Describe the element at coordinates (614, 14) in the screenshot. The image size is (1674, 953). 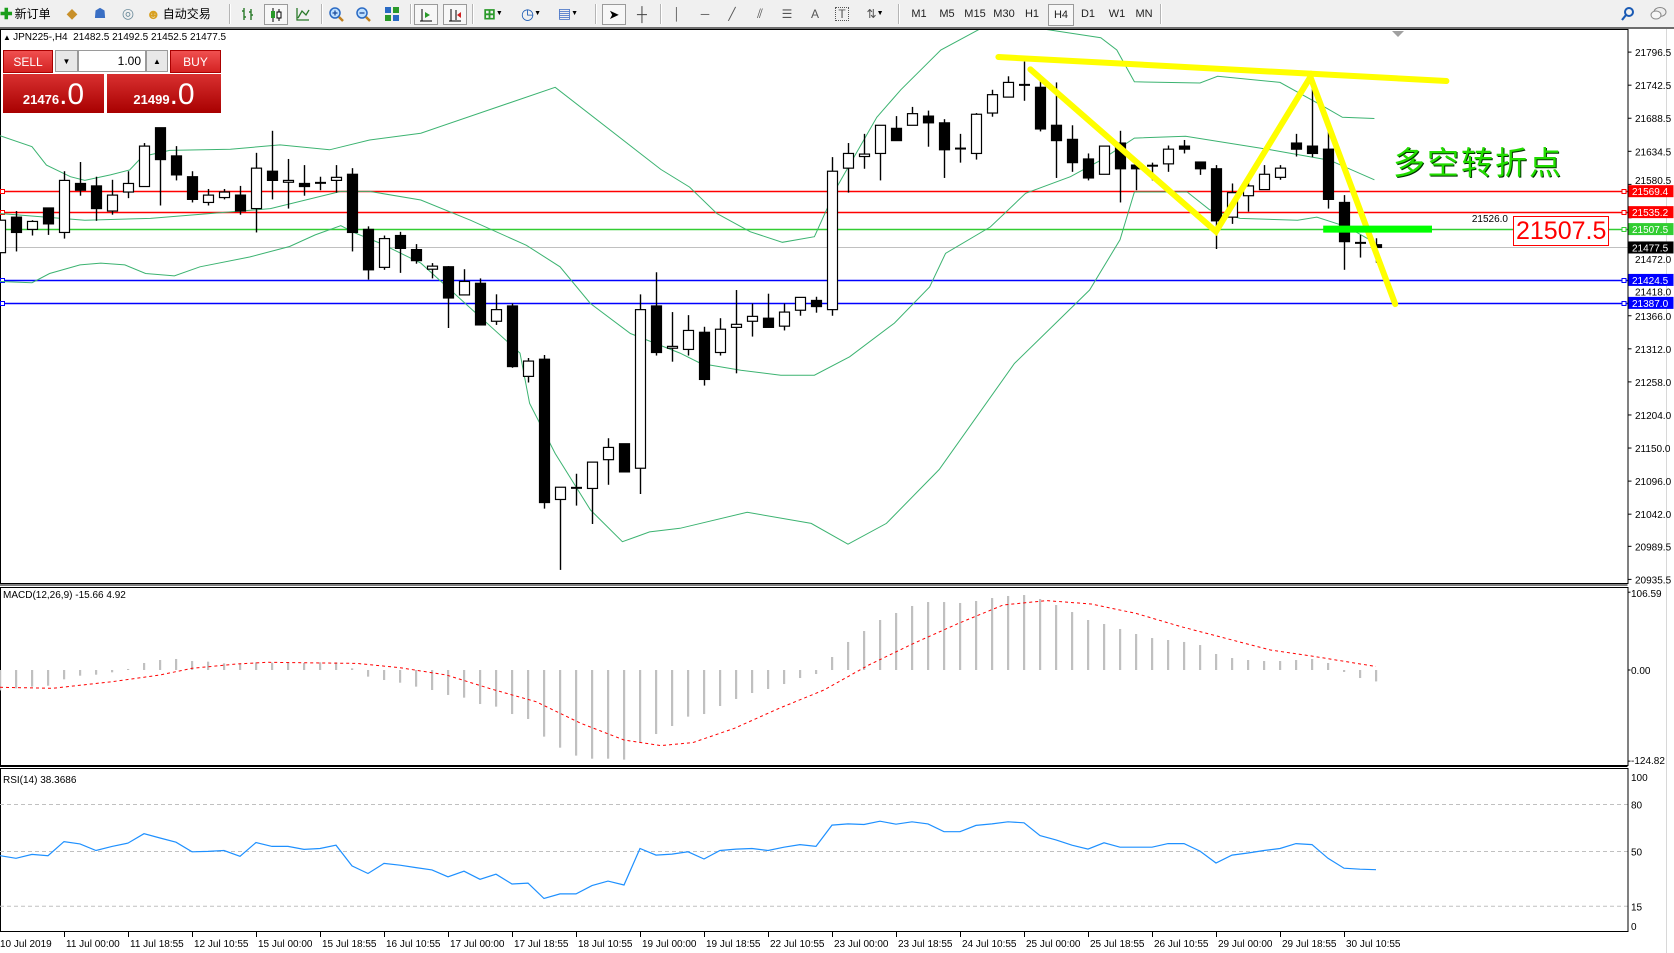
I see `cursor-button: ➤` at that location.